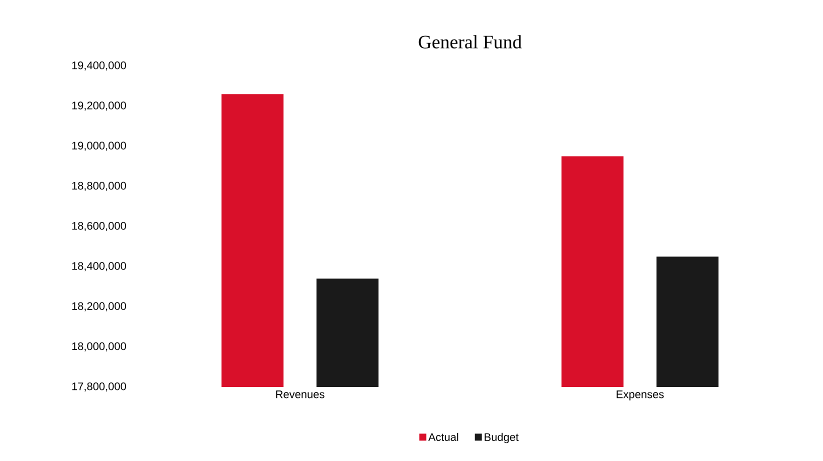 Image resolution: width=823 pixels, height=461 pixels. What do you see at coordinates (501, 438) in the screenshot?
I see `legend-label: Budget` at bounding box center [501, 438].